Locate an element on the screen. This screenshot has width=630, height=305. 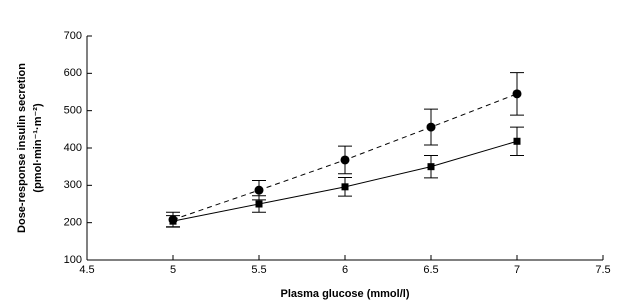
x-tick-label: 5 is located at coordinates (173, 270).